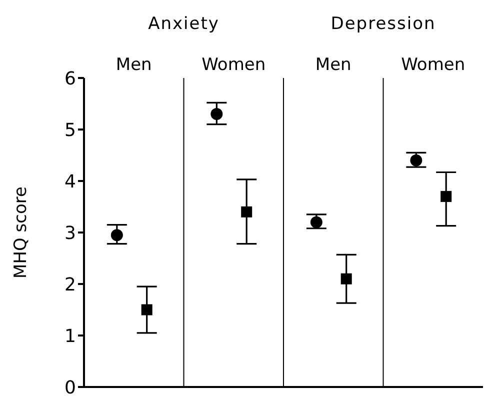  What do you see at coordinates (70, 181) in the screenshot?
I see `y-tick-label: 4` at bounding box center [70, 181].